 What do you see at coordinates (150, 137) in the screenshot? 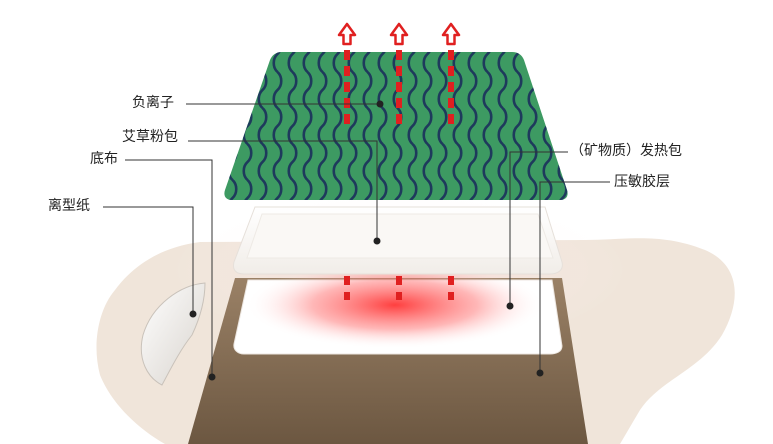
I see `label-mugwort-pack: 艾草粉包` at bounding box center [150, 137].